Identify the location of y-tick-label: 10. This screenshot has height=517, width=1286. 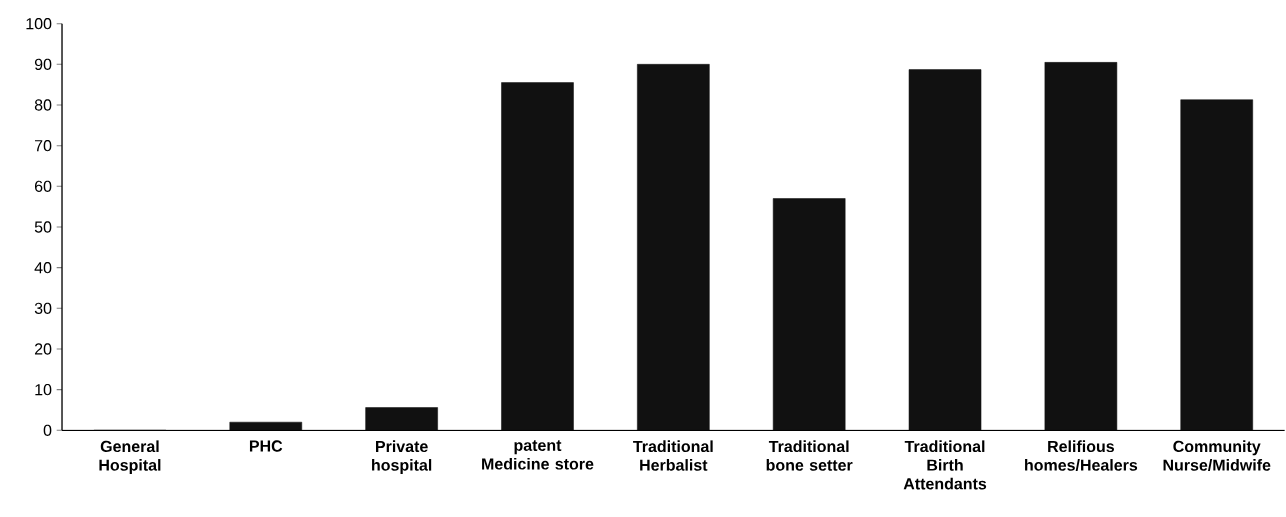
(43, 390).